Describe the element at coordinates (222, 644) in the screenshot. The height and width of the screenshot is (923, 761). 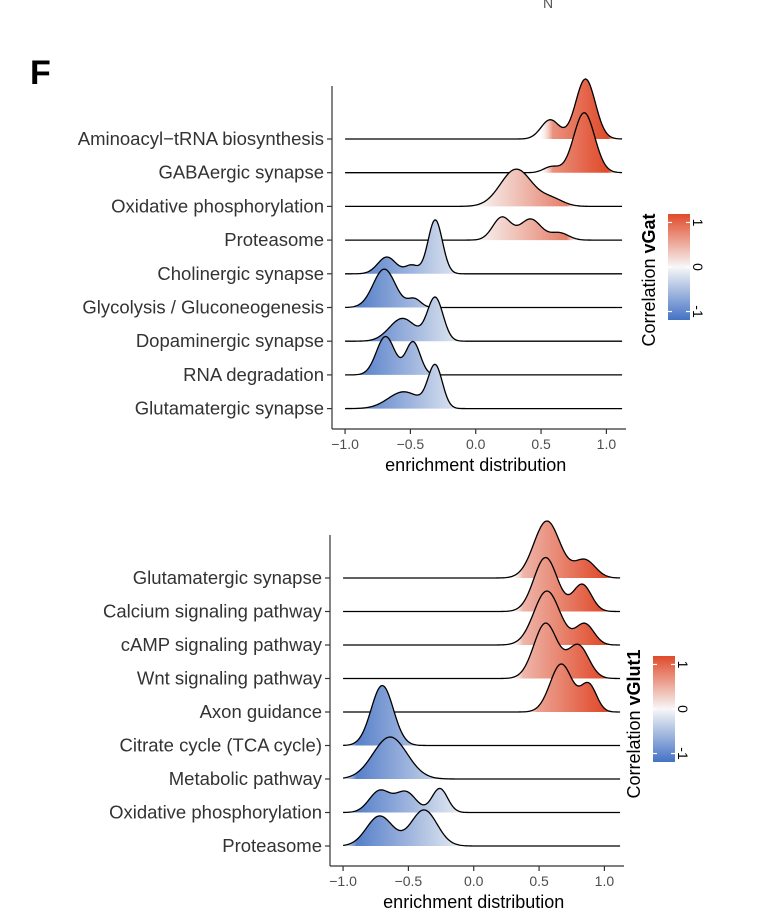
I see `category-label: cAMP signaling pathway` at that location.